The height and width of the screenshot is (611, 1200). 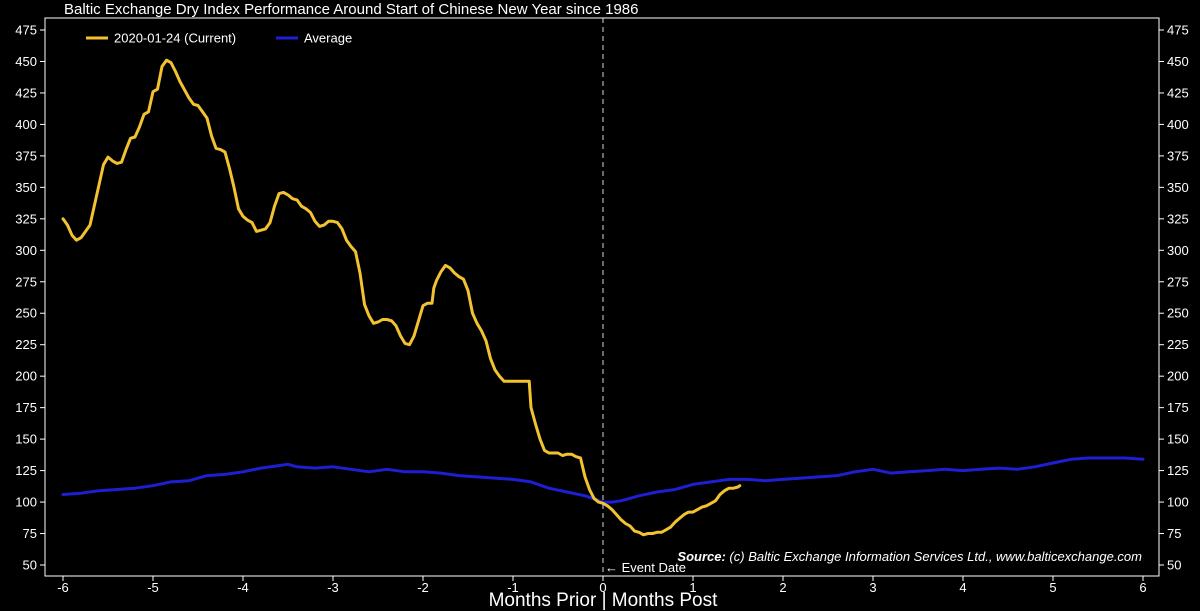 I want to click on legend: 2020-01-24 (Current) Average, so click(x=219, y=38).